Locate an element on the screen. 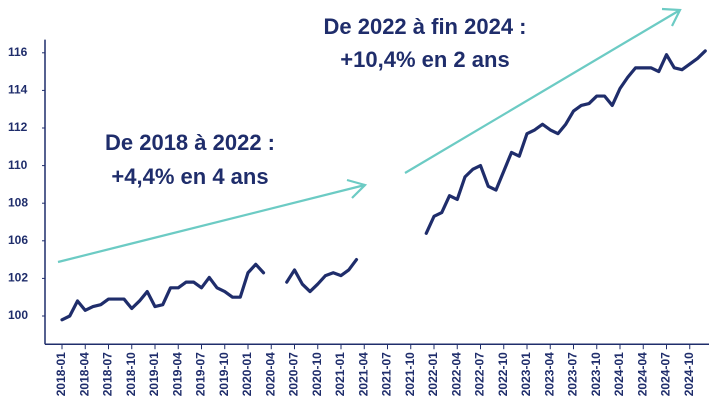 Image resolution: width=709 pixels, height=419 pixels. x-tick-label: 2020-10 is located at coordinates (317, 374).